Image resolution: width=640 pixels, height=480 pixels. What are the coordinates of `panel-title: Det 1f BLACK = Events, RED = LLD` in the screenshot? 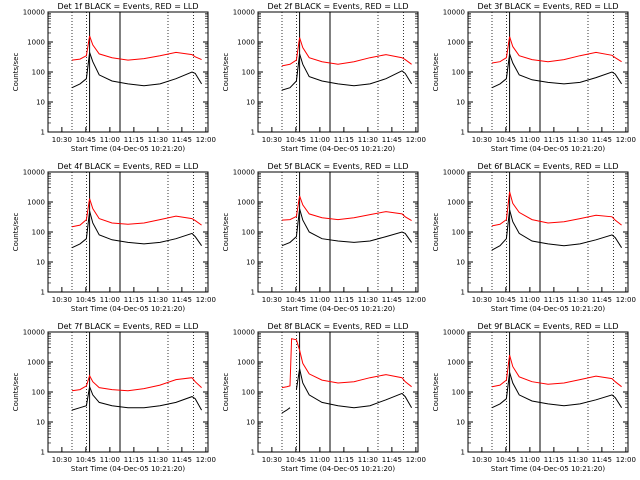 It's located at (127, 6).